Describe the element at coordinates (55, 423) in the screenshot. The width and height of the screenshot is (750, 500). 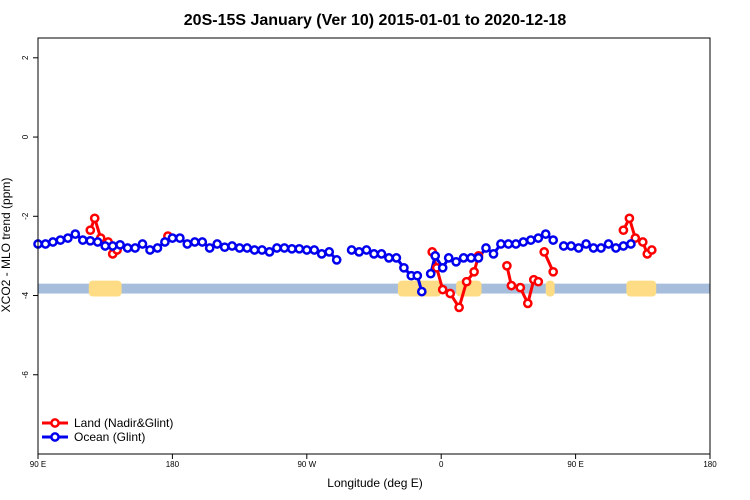
I see `legend-marker` at that location.